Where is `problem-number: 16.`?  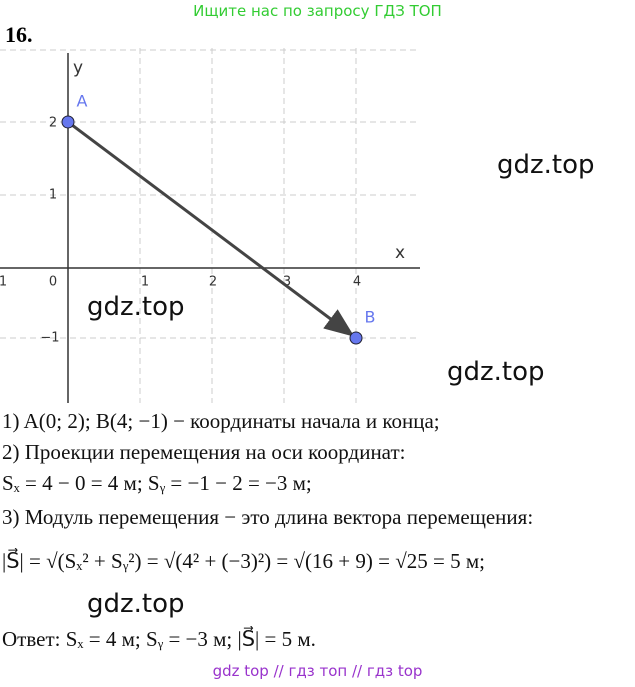 problem-number: 16. is located at coordinates (19, 34).